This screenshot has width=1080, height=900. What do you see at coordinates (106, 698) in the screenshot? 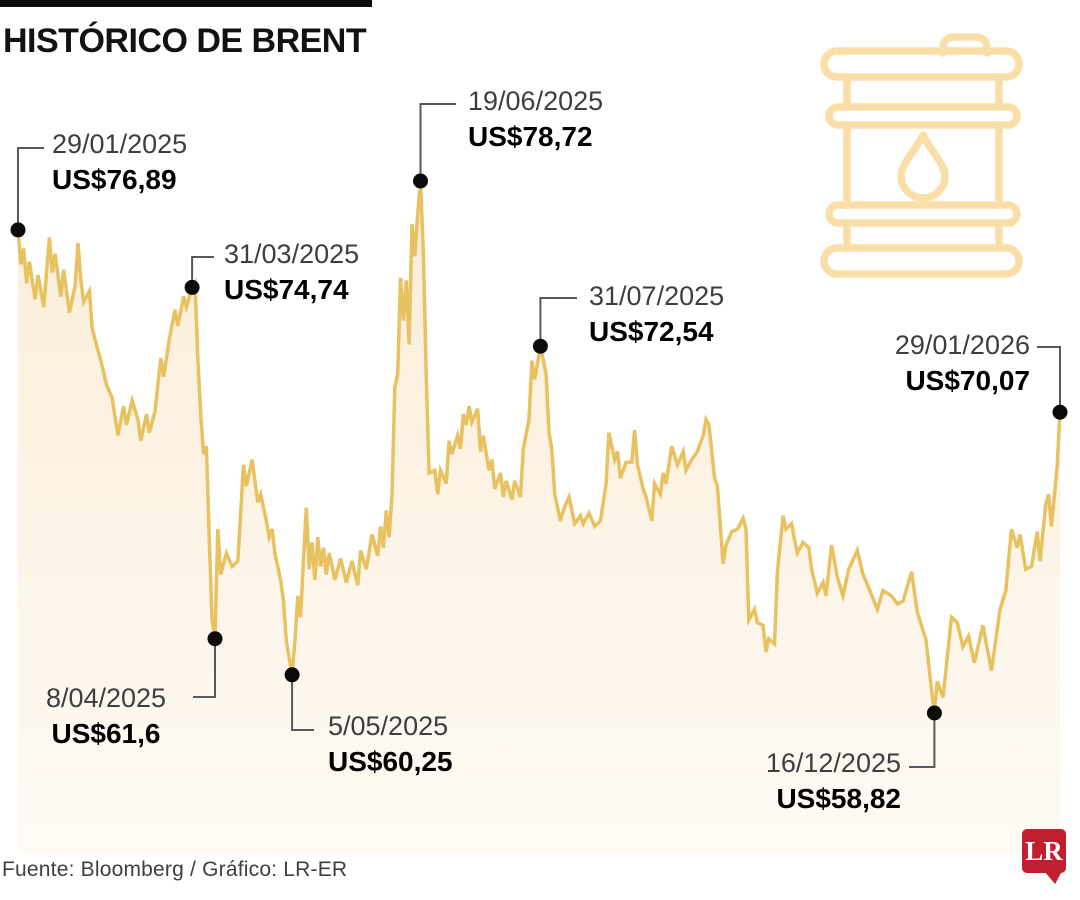
I see `annotation-date: 8/04/2025` at bounding box center [106, 698].